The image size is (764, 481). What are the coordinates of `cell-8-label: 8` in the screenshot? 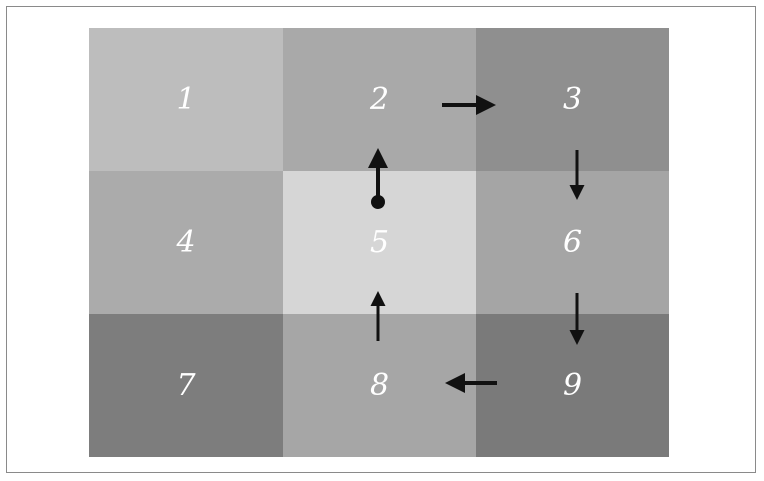 It's located at (379, 385).